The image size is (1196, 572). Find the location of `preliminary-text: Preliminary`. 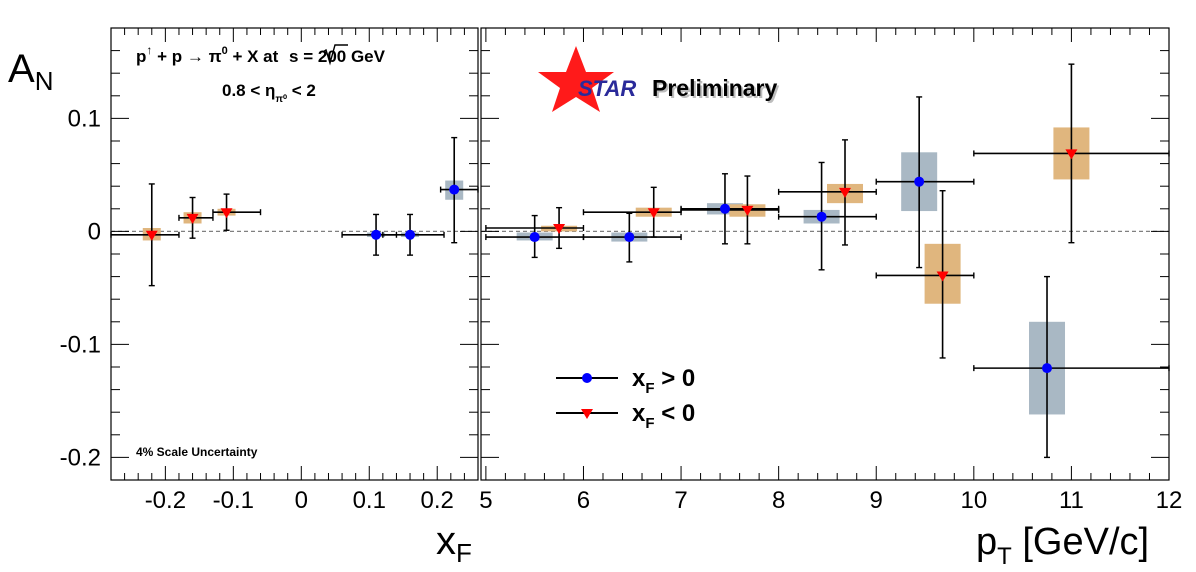

preliminary-text: Preliminary is located at coordinates (714, 88).